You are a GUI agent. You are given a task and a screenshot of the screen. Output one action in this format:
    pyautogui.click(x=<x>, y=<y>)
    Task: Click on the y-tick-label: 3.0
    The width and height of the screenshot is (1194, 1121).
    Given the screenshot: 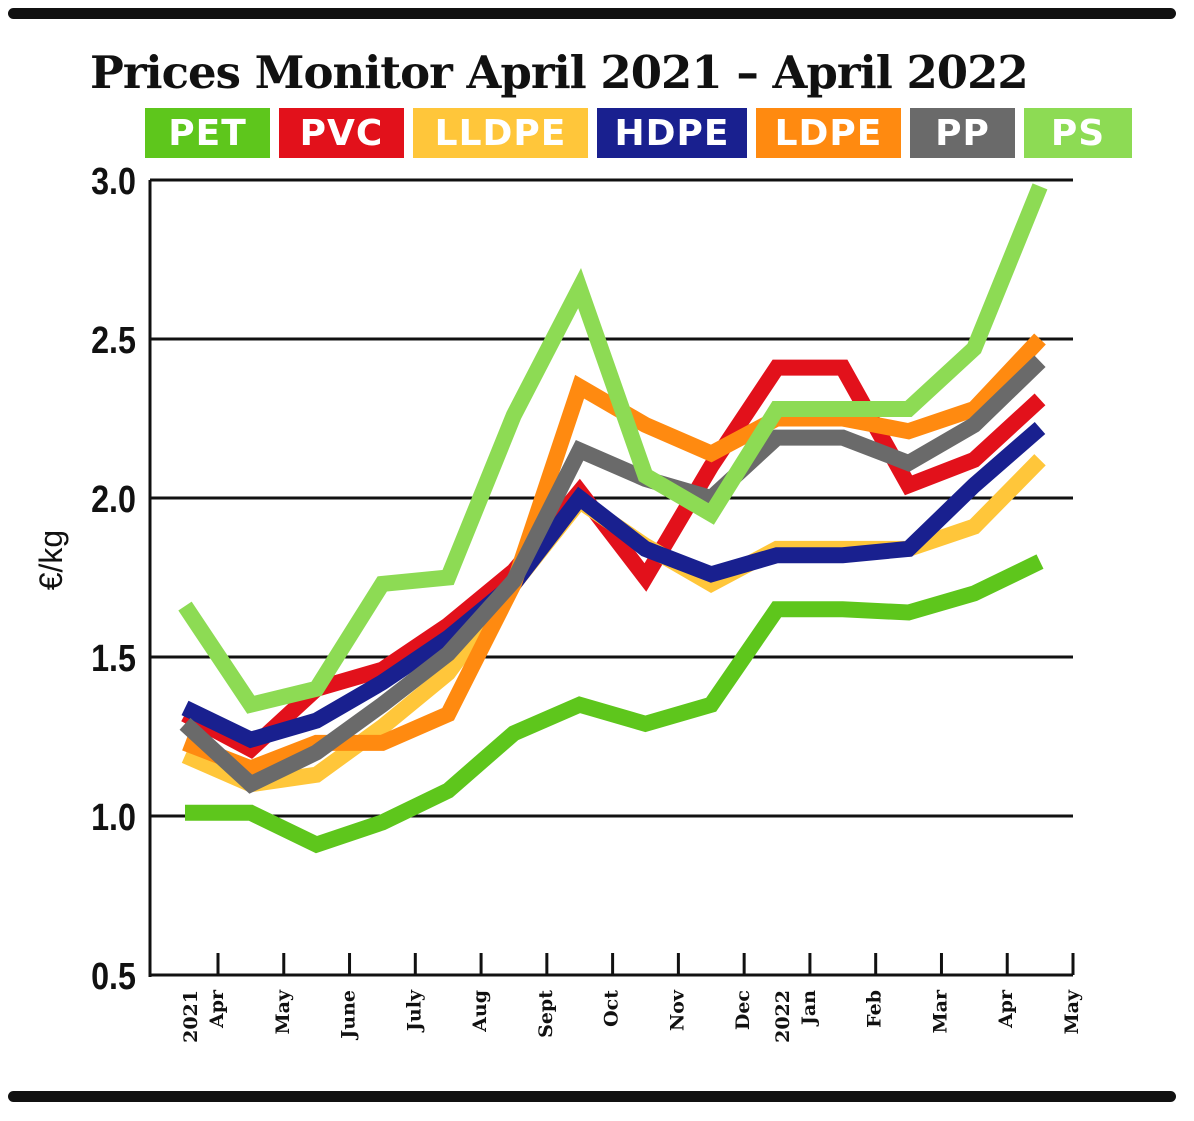 What is the action you would take?
    pyautogui.click(x=113, y=182)
    